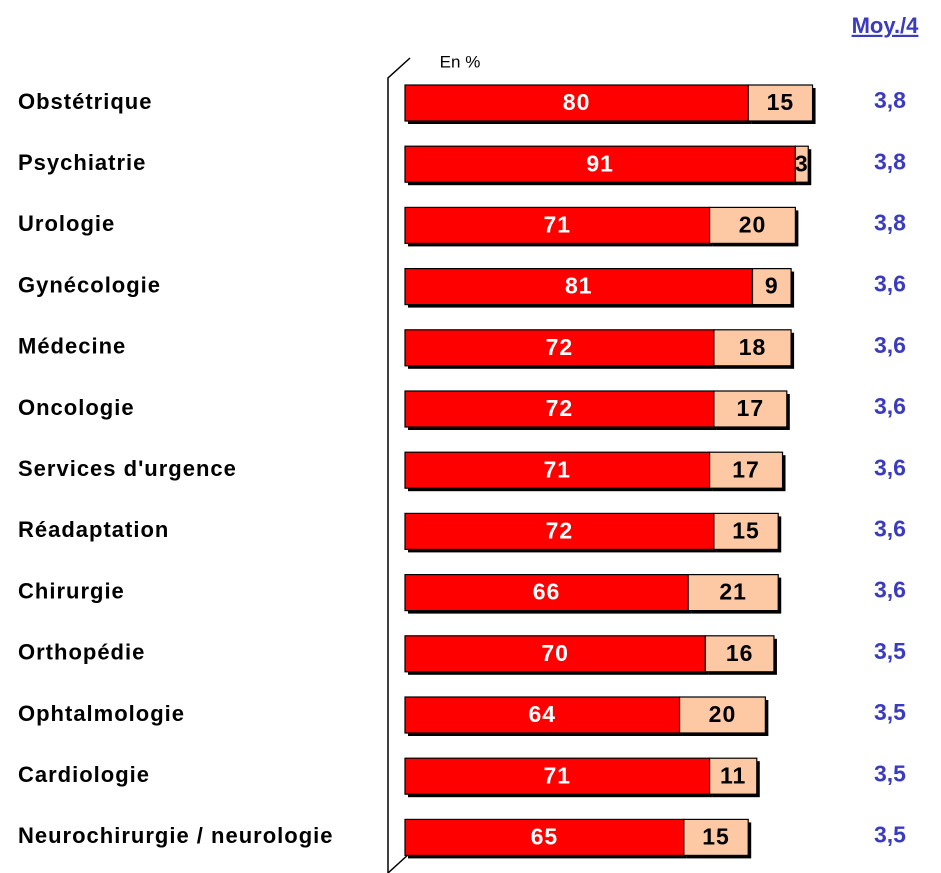 This screenshot has width=941, height=873. I want to click on value-label: 11, so click(733, 775).